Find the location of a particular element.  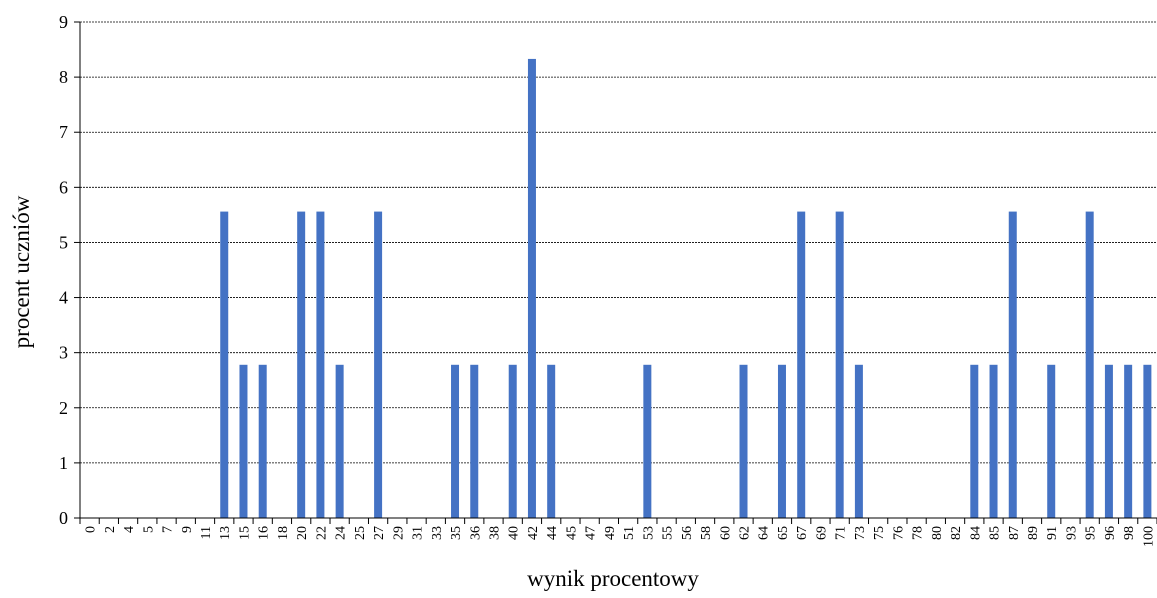

x-tick-label: 49 is located at coordinates (610, 533).